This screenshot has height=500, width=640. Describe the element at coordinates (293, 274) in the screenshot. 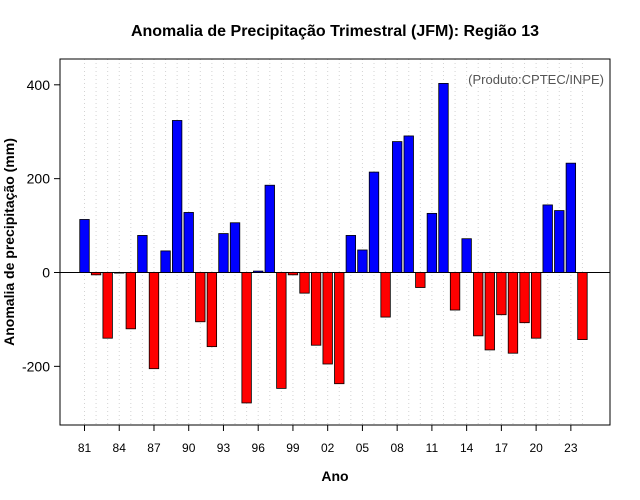

I see `bar-1999` at that location.